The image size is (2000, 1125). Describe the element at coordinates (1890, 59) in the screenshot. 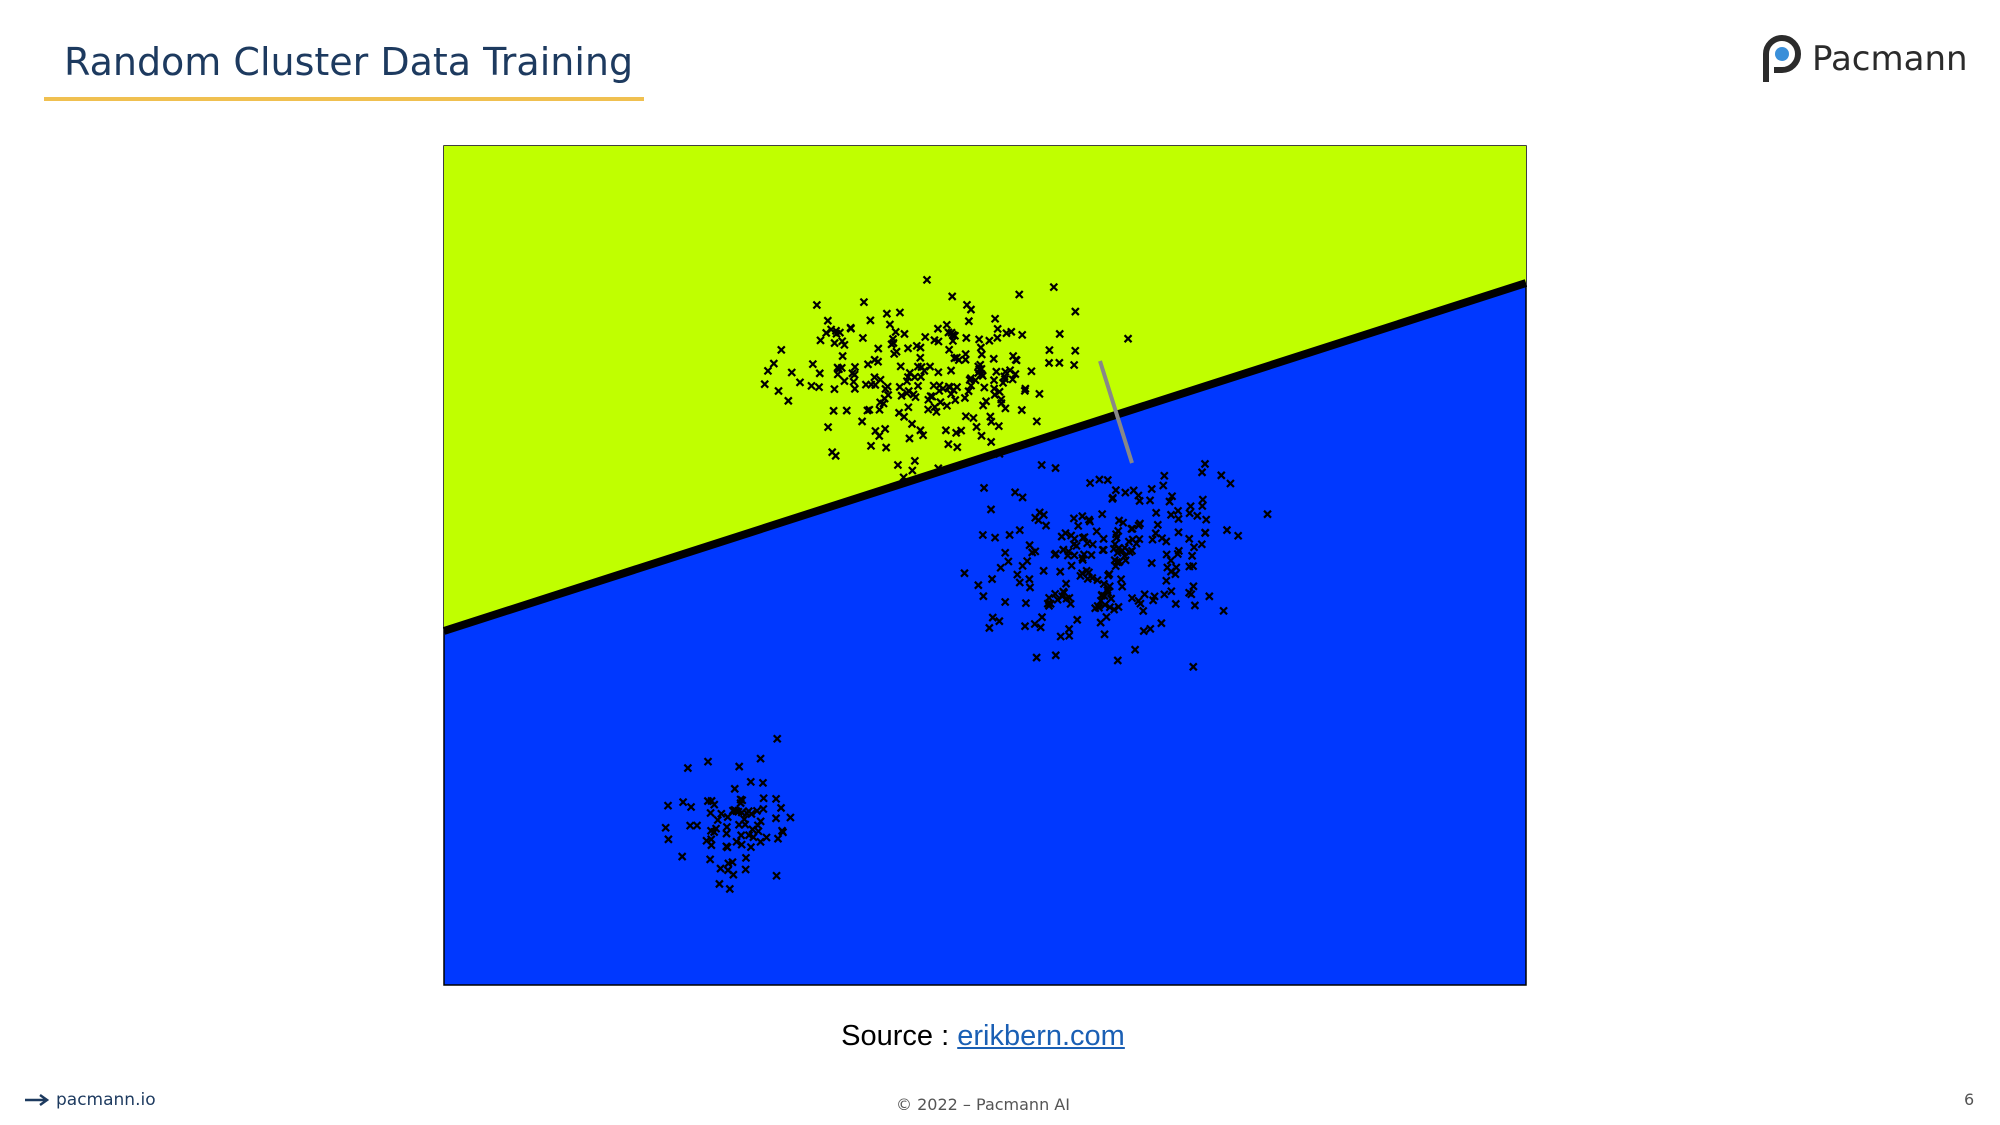

I see `logo-text: Pacmann` at that location.